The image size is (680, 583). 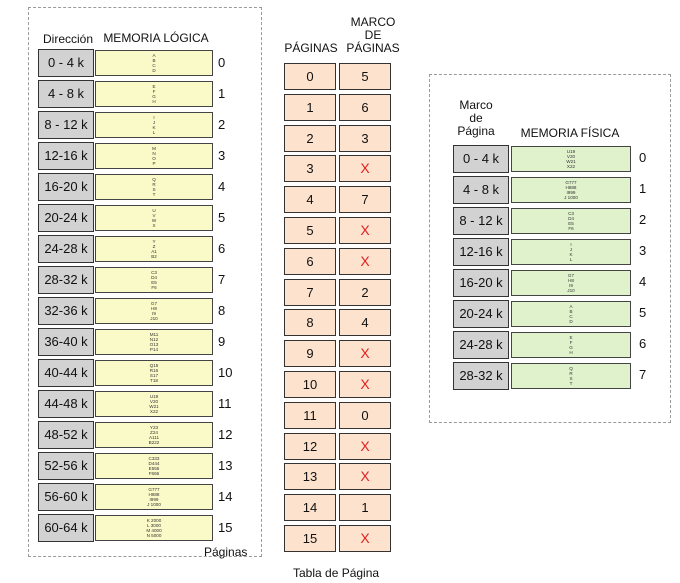 What do you see at coordinates (481, 159) in the screenshot?
I see `physical-address-cell: 0 - 4 k` at bounding box center [481, 159].